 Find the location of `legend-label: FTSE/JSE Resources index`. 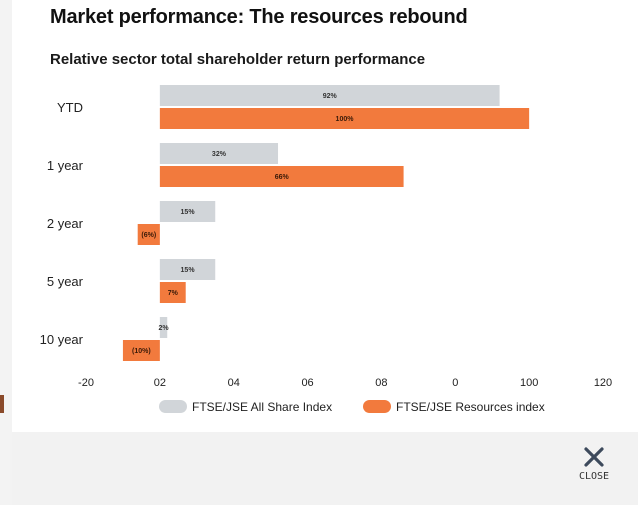

legend-label: FTSE/JSE Resources index is located at coordinates (470, 407).